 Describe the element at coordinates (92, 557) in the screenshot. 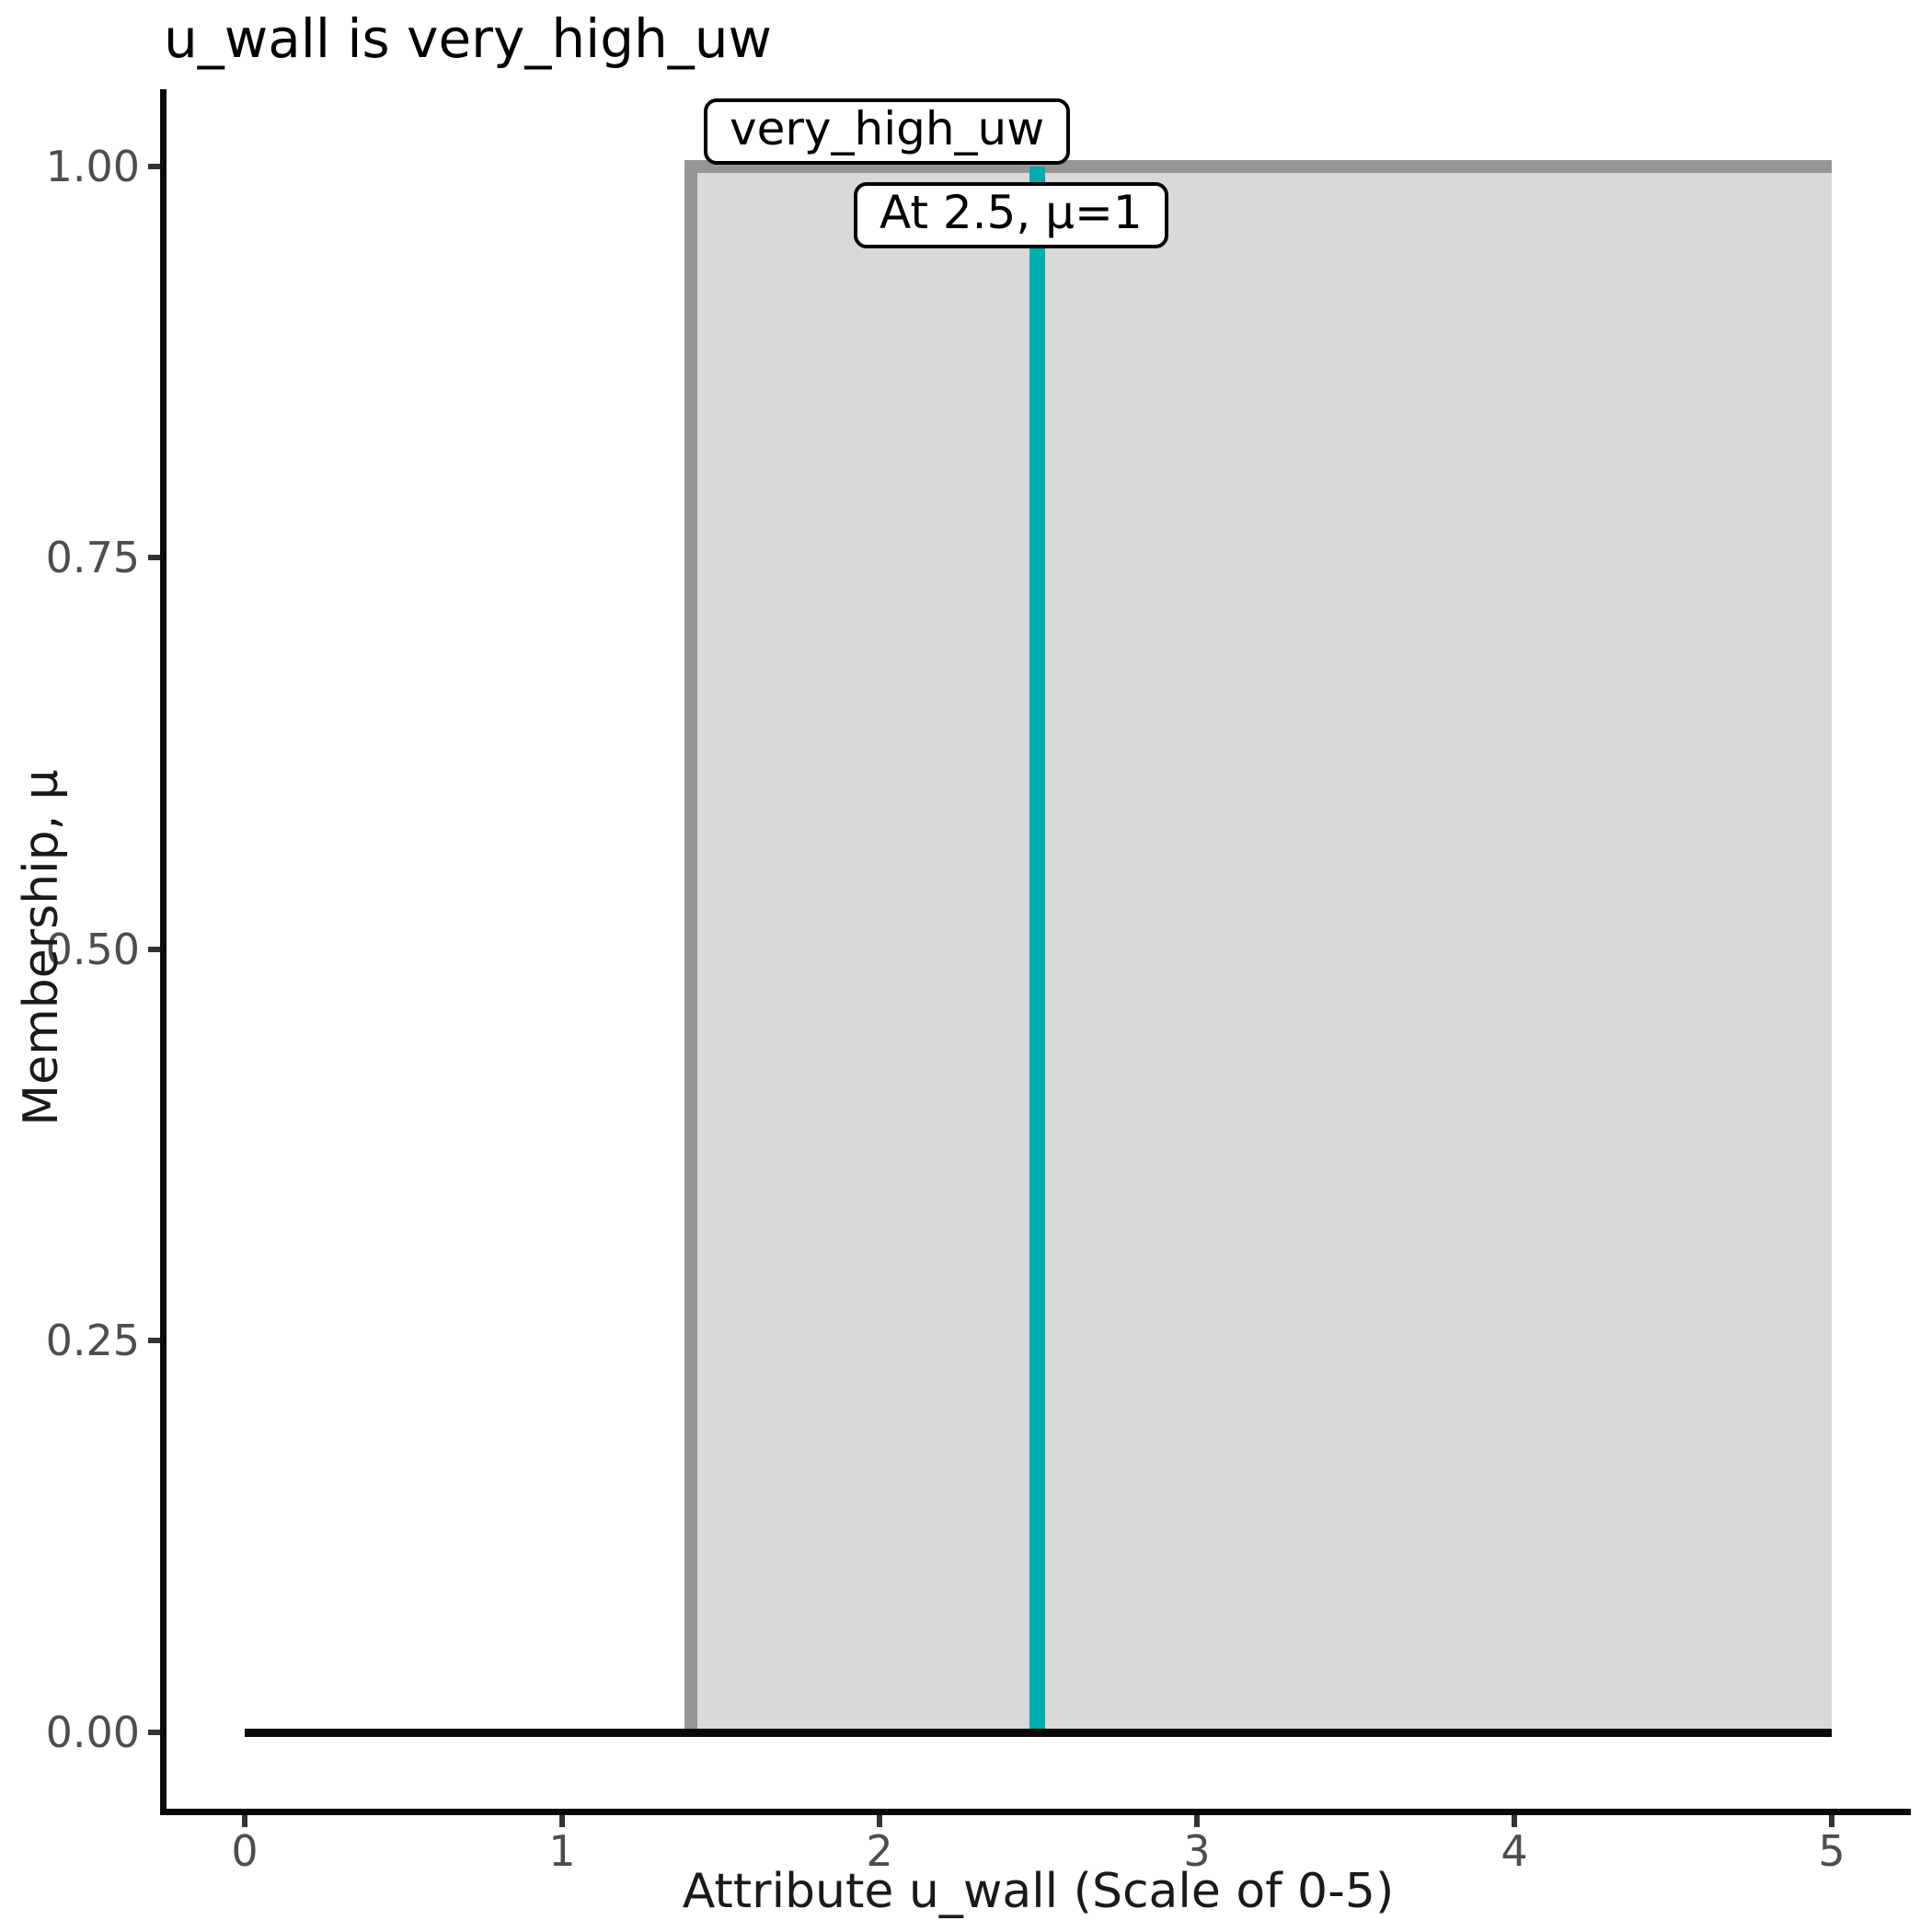

I see `y-tick-label: 0.75` at that location.